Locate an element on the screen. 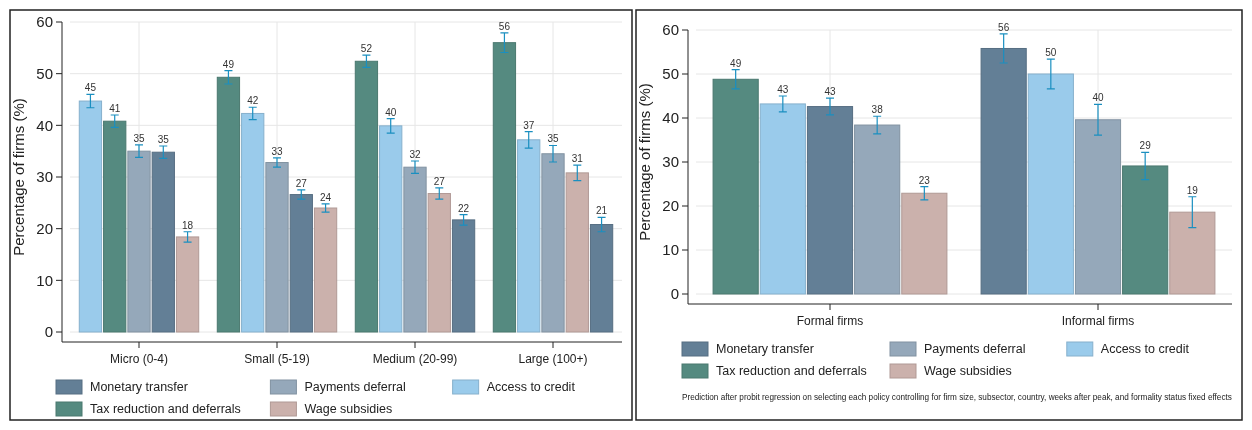  data-label: 23 is located at coordinates (924, 180).